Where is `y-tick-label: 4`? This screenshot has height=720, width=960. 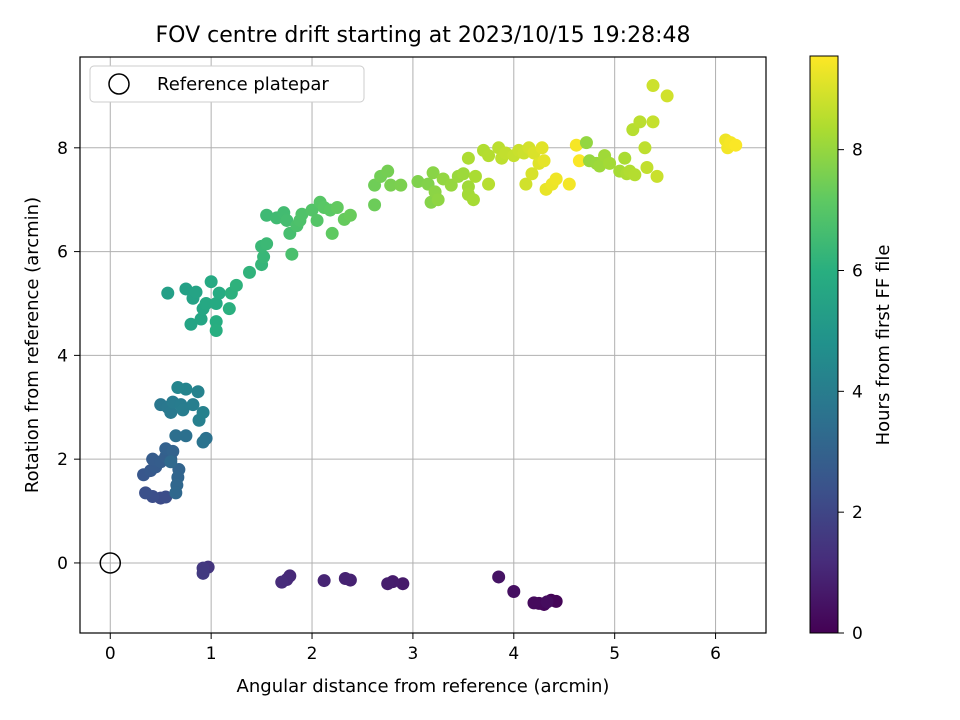
y-tick-label: 4 is located at coordinates (62, 356).